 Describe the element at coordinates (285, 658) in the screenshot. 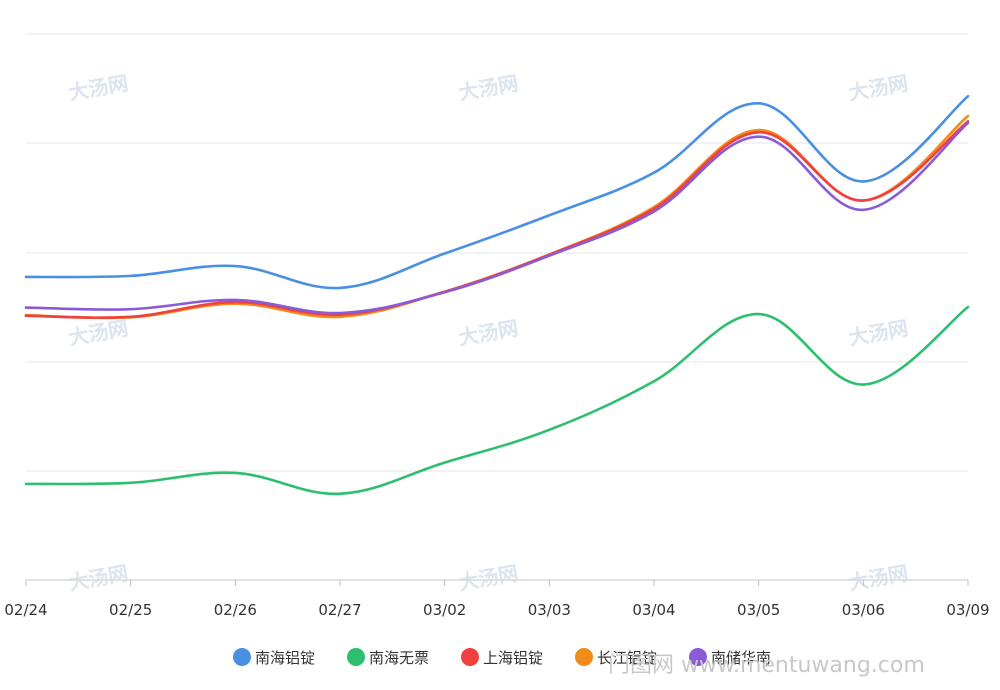

I see `legend-label: 南海铝锭` at that location.